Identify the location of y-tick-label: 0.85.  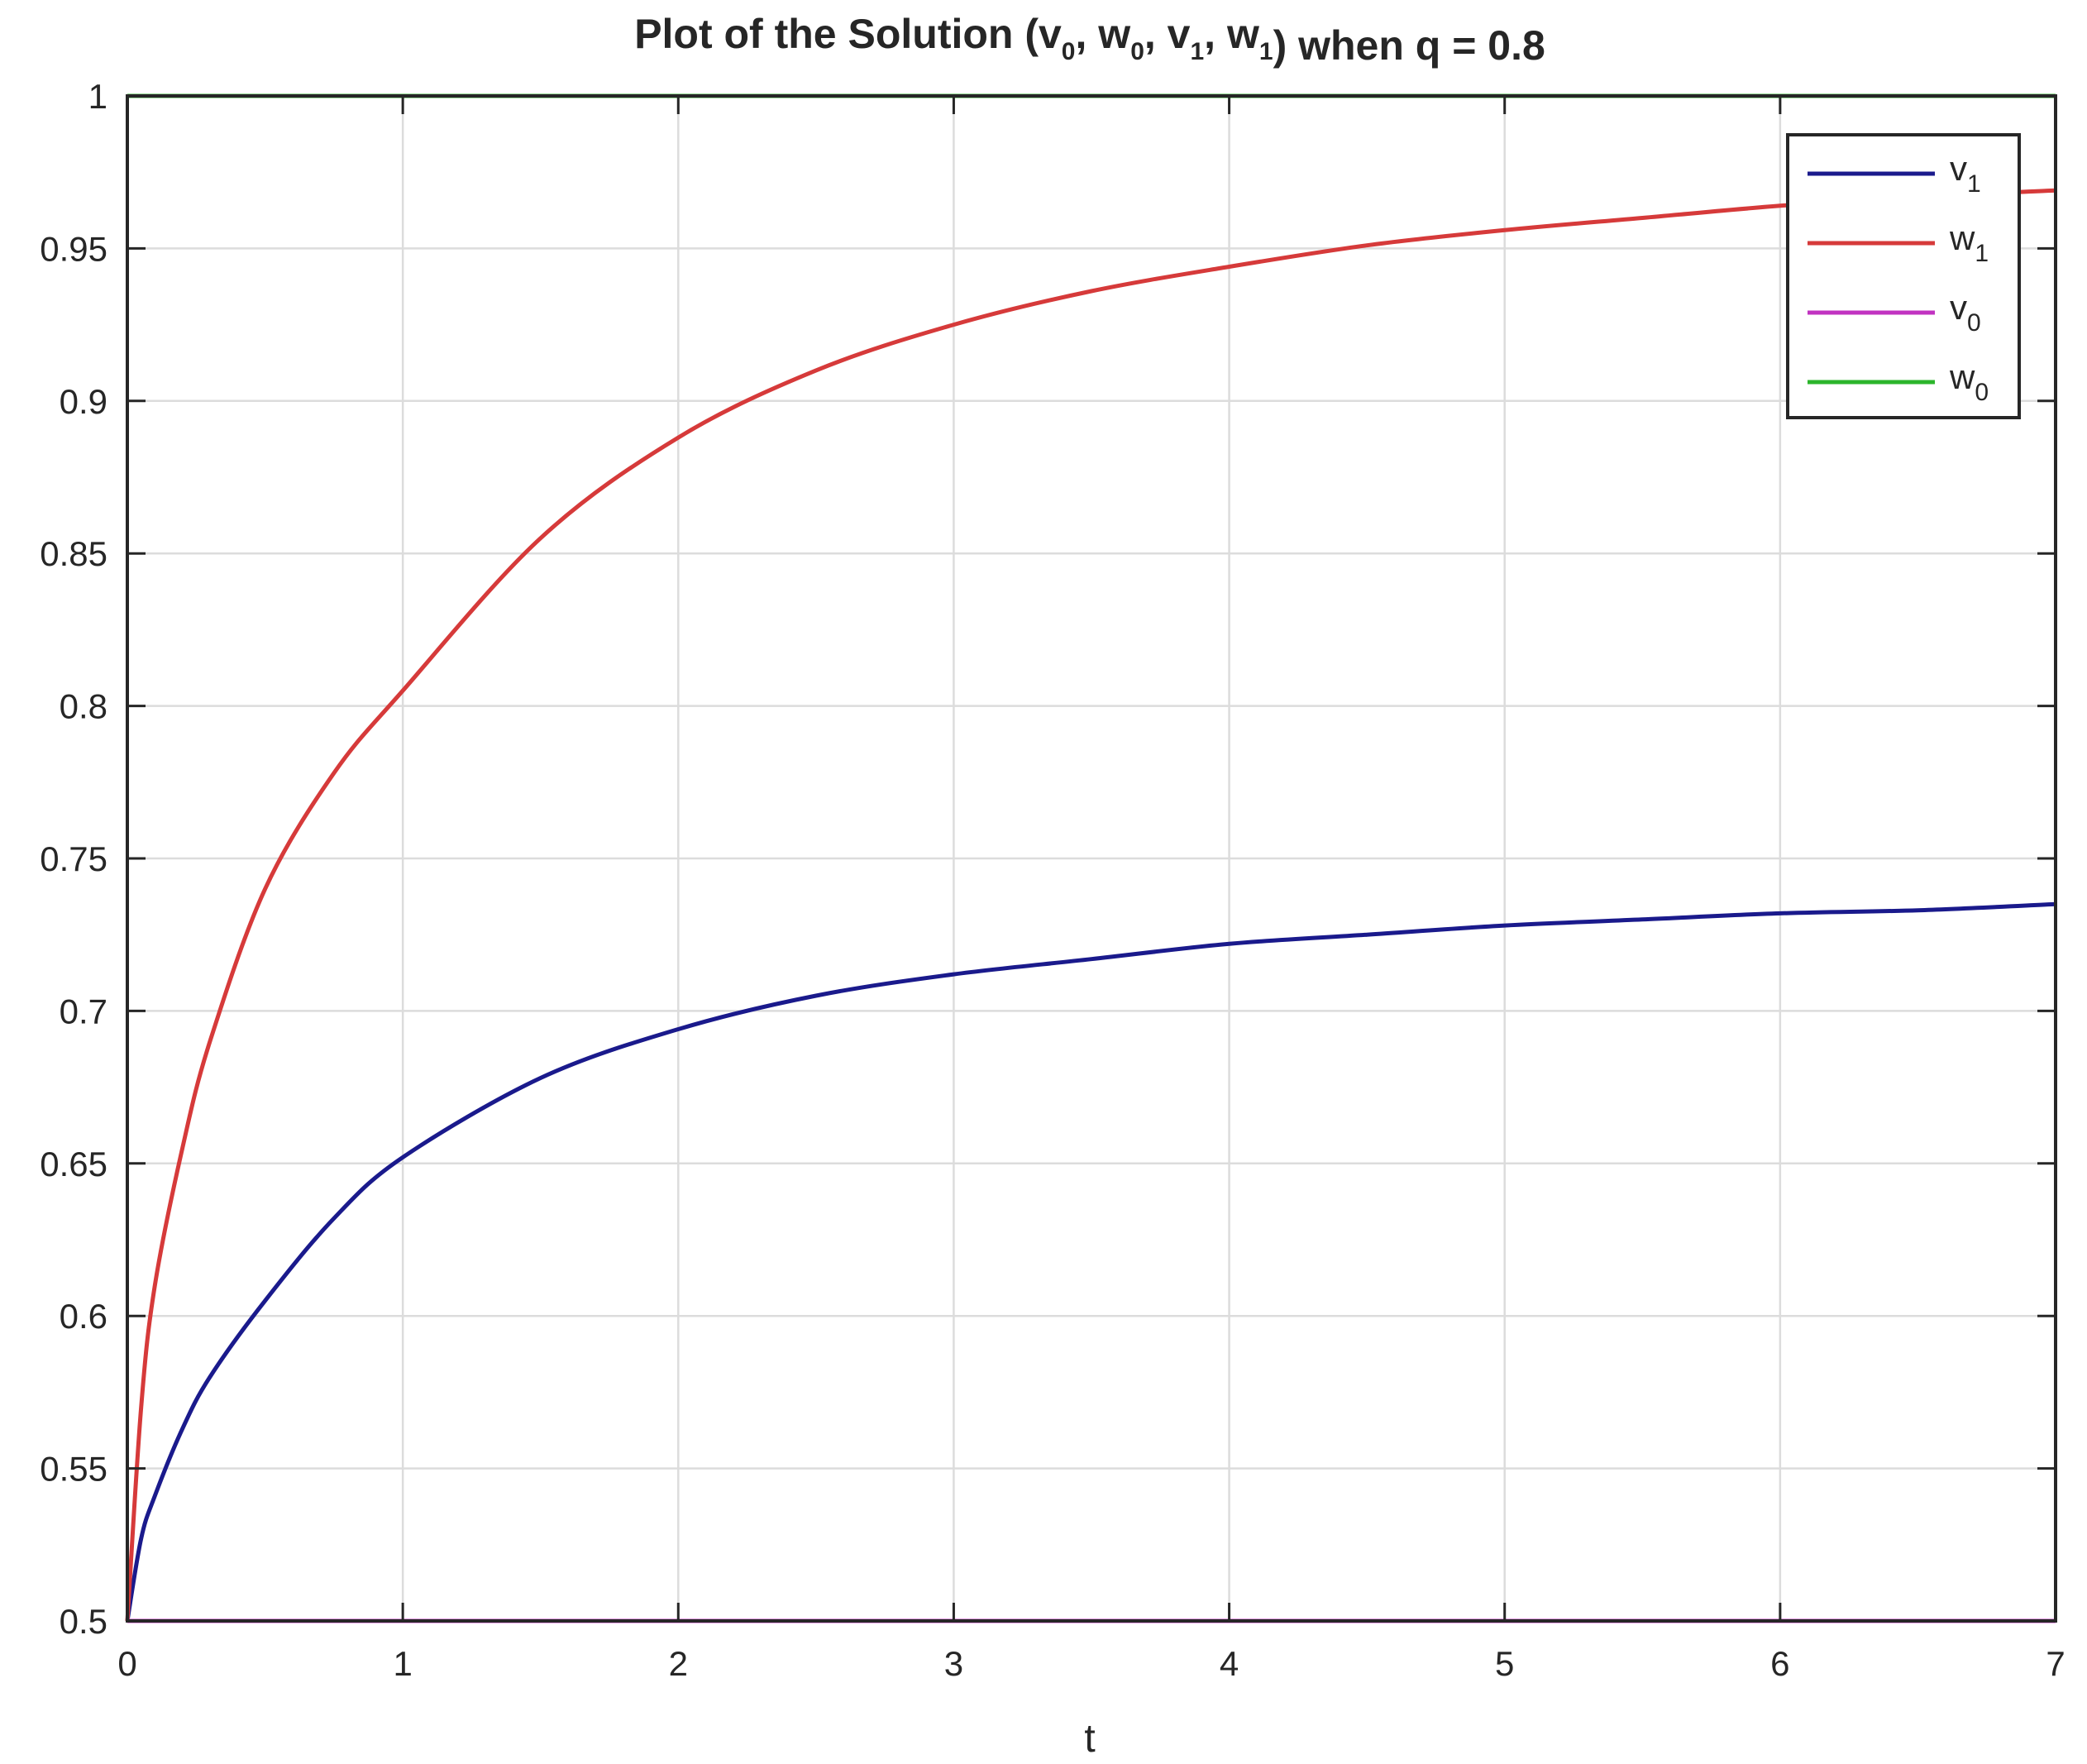
(73, 553).